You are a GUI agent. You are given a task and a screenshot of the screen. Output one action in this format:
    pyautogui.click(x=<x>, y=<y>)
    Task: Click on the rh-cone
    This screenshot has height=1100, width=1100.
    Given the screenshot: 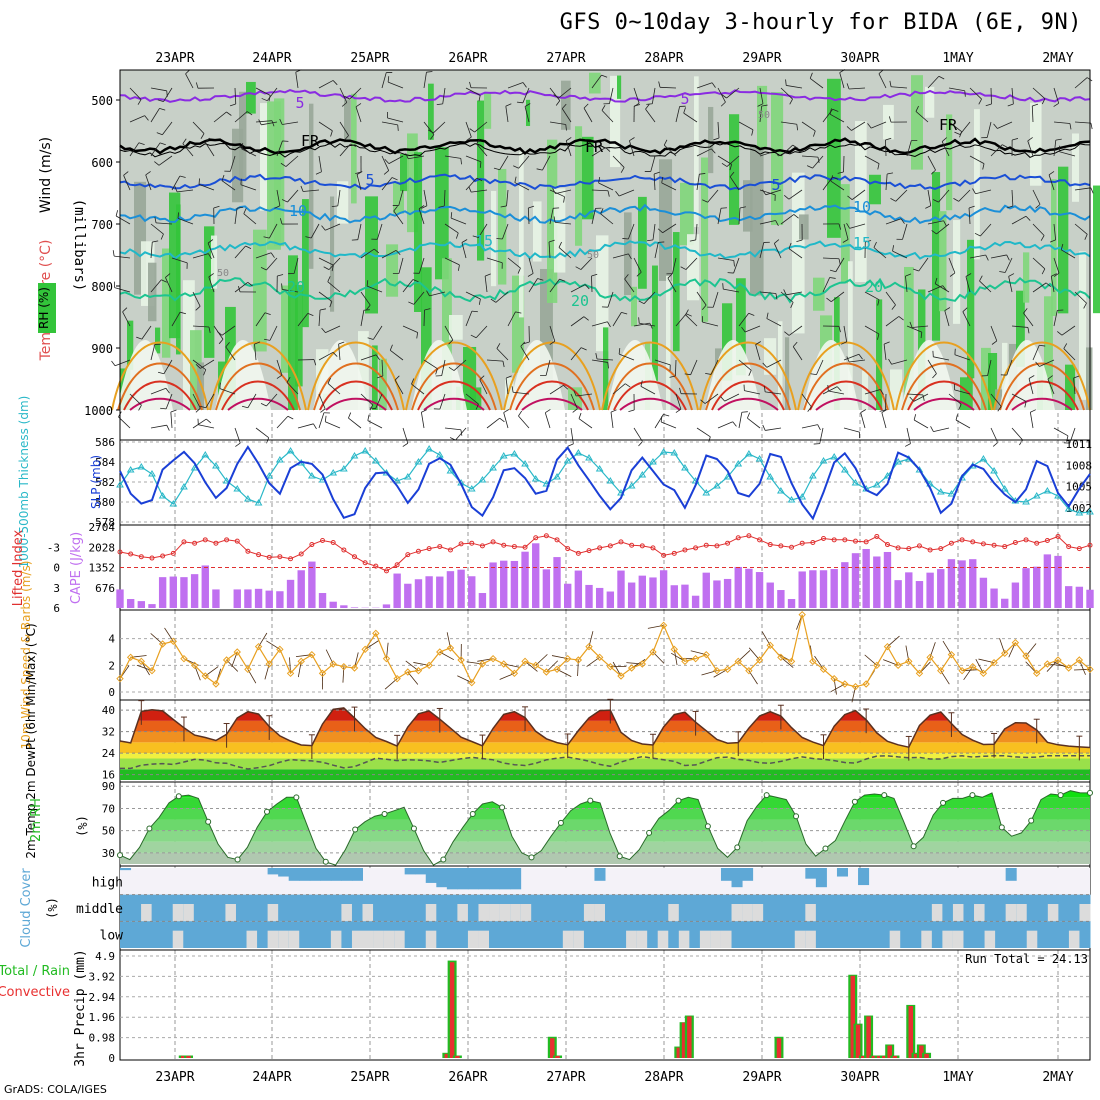 What is the action you would take?
    pyautogui.click(x=537, y=375)
    